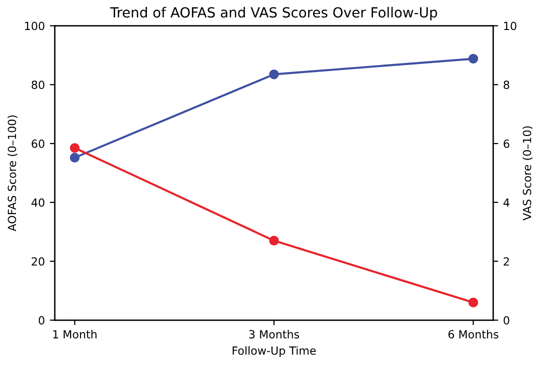 The image size is (548, 368). Describe the element at coordinates (13, 173) in the screenshot. I see `y-axis-title: AOFAS Score (0–100)` at that location.